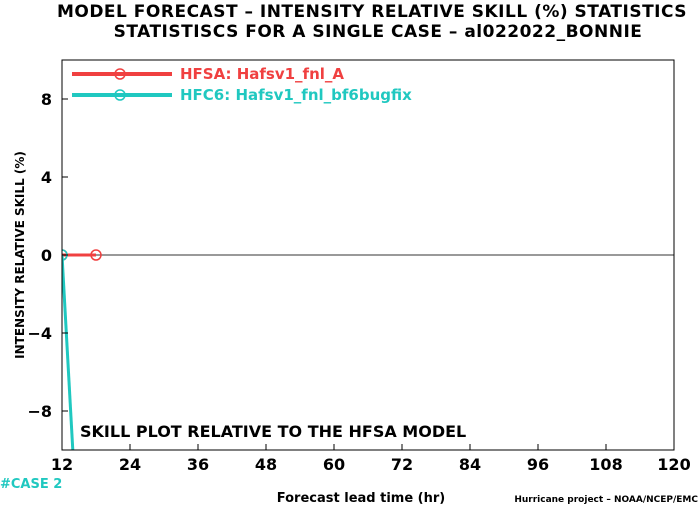 Image resolution: width=700 pixels, height=506 pixels. Describe the element at coordinates (266, 464) in the screenshot. I see `x-tick-label: 48` at that location.